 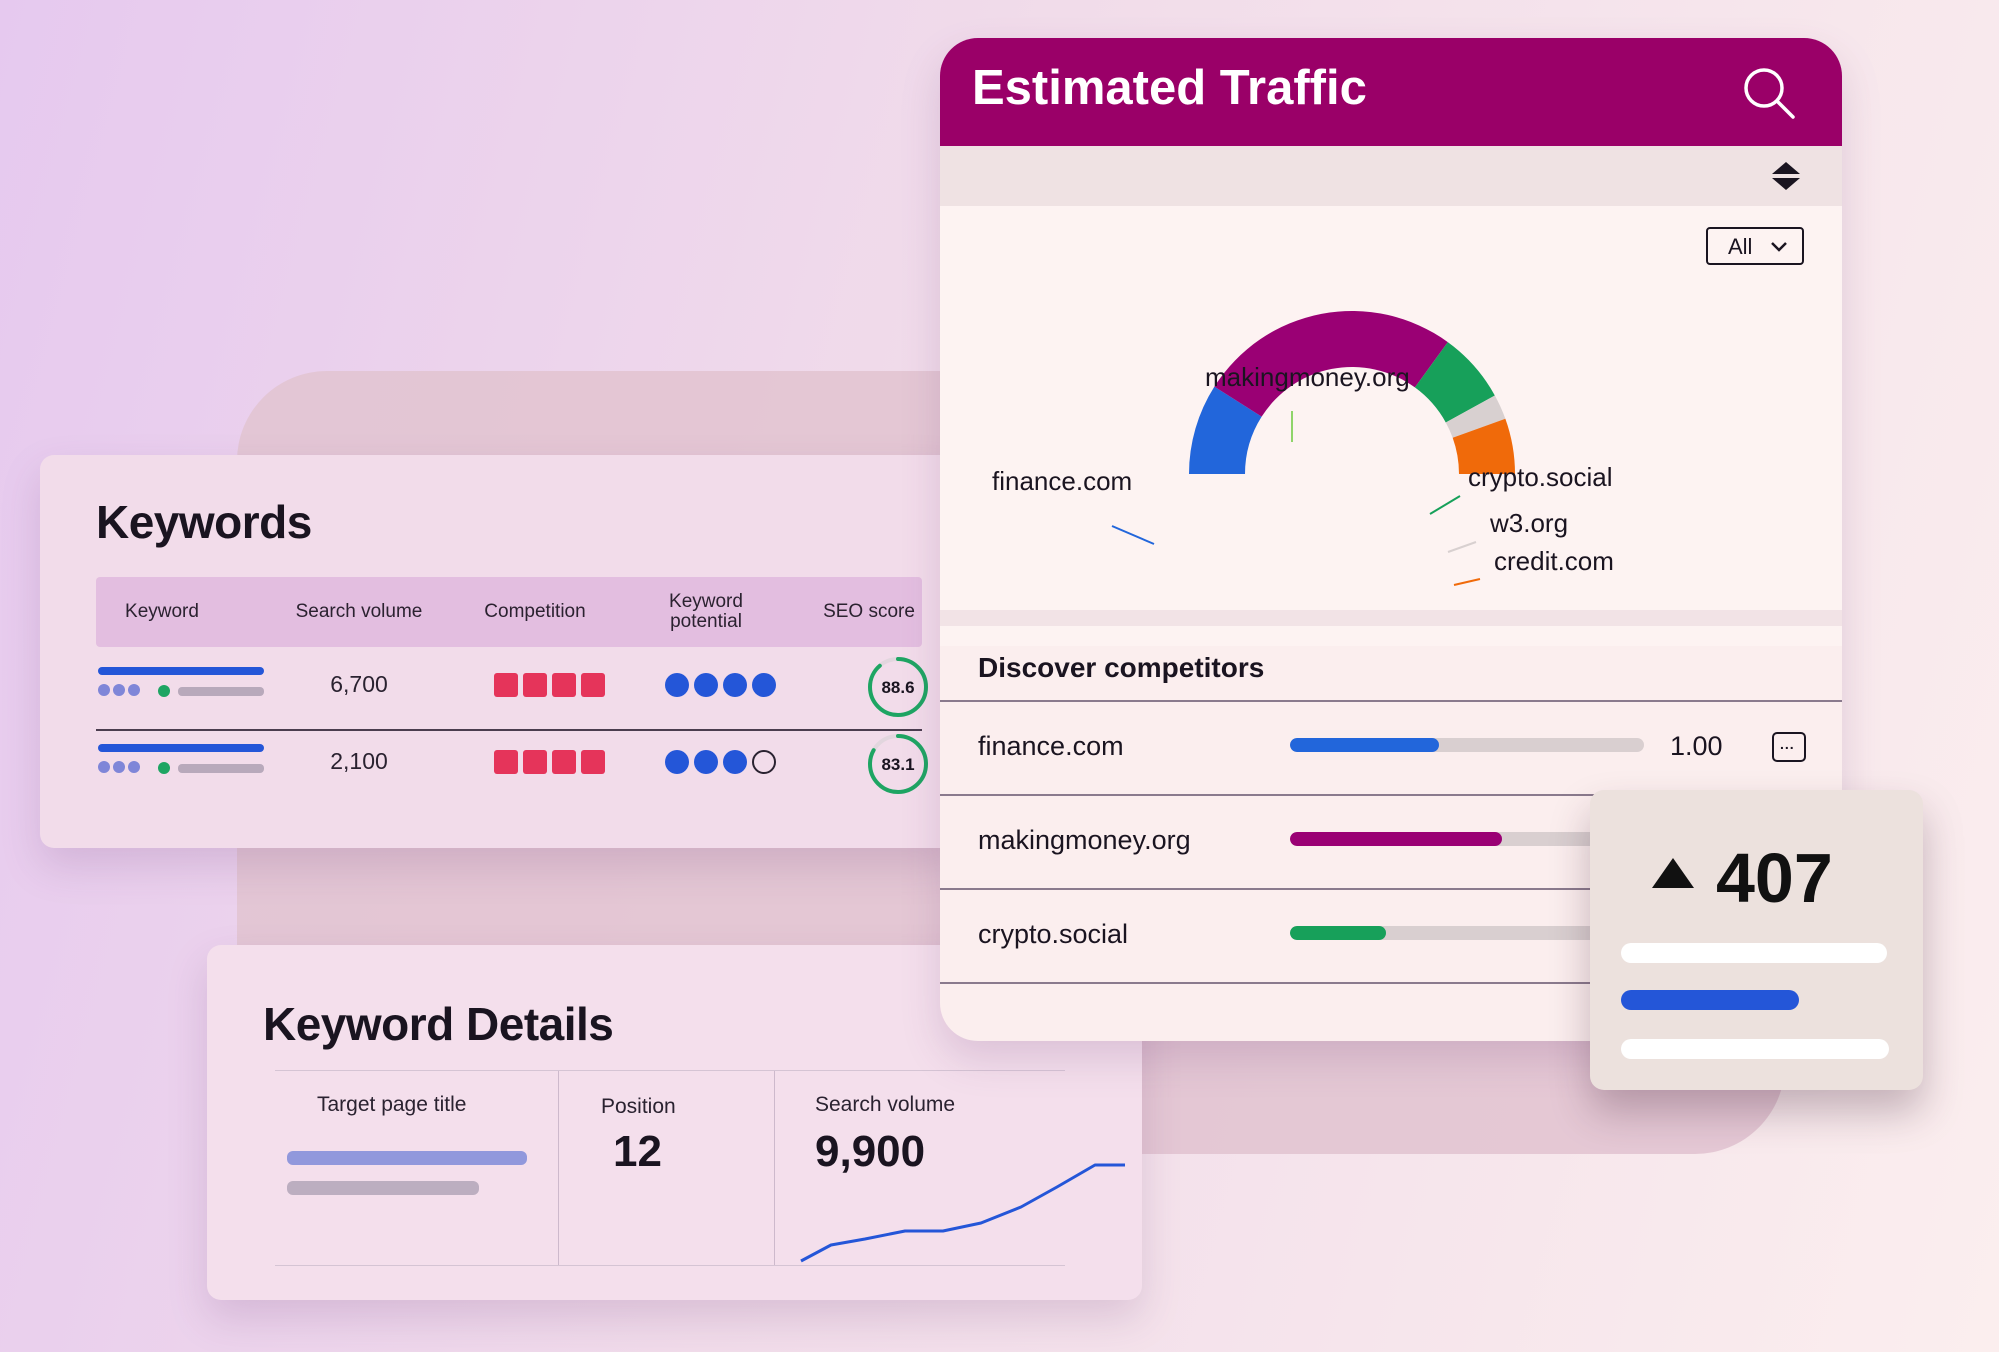 I want to click on col-seo-score: SEO score, so click(x=869, y=611).